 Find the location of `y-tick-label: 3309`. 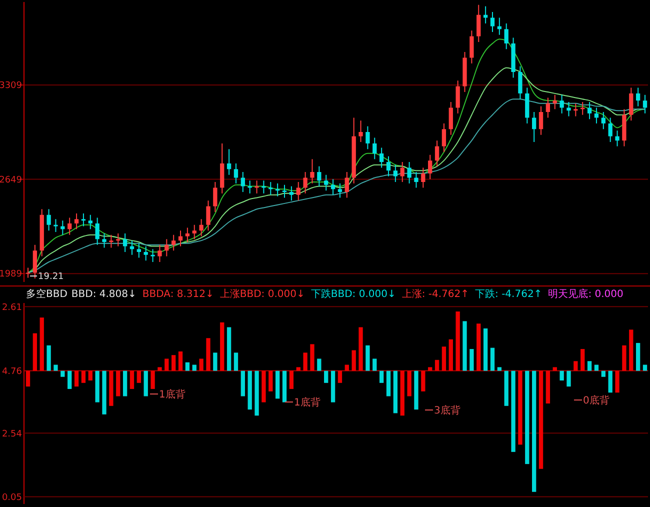

y-tick-label: 3309 is located at coordinates (11, 86).